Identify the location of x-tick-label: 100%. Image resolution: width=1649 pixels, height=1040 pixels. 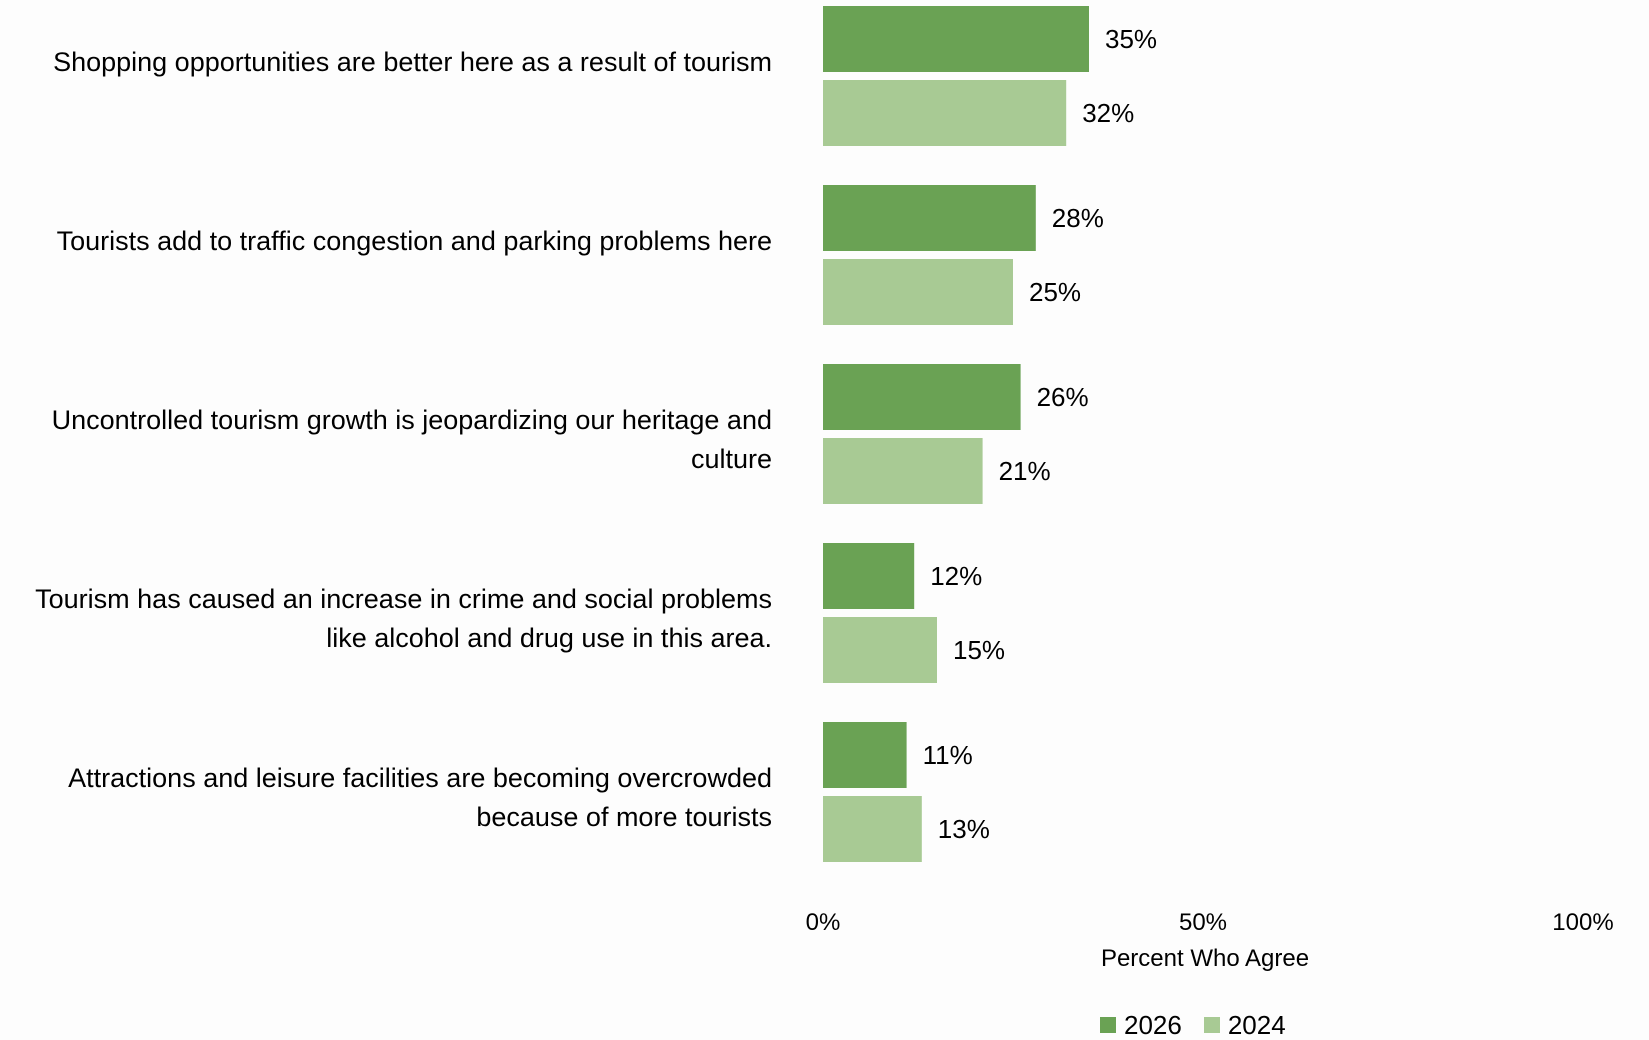
(1582, 922).